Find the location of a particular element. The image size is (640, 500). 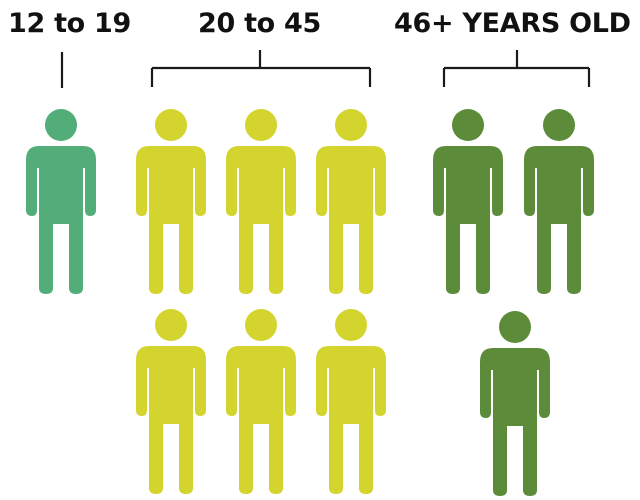

group-label-46-plus: 46+ YEARS OLD is located at coordinates (512, 23).